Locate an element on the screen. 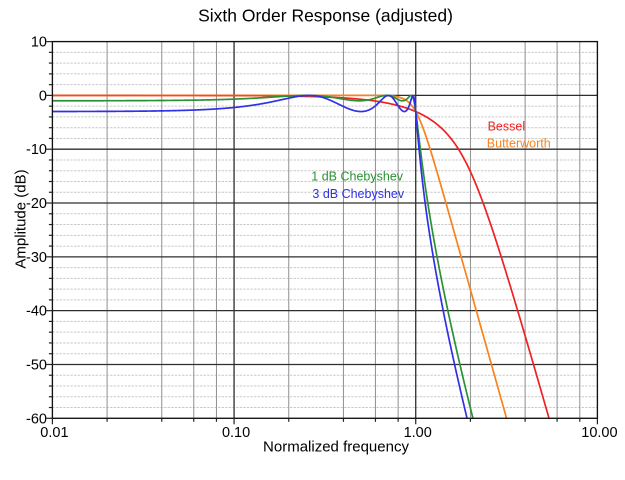  svg-text: Bessel is located at coordinates (507, 127).